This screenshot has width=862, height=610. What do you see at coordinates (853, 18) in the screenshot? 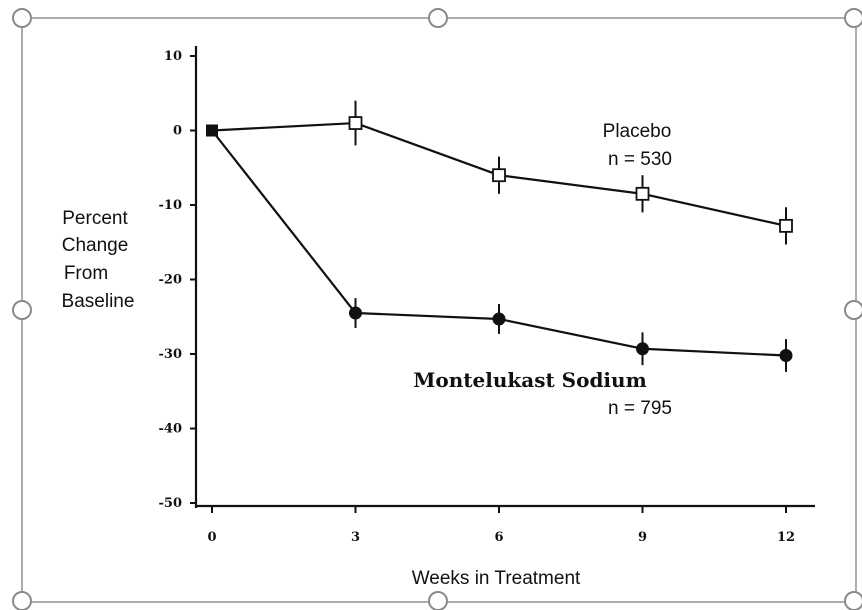
I see `resize-handle-top-right` at bounding box center [853, 18].